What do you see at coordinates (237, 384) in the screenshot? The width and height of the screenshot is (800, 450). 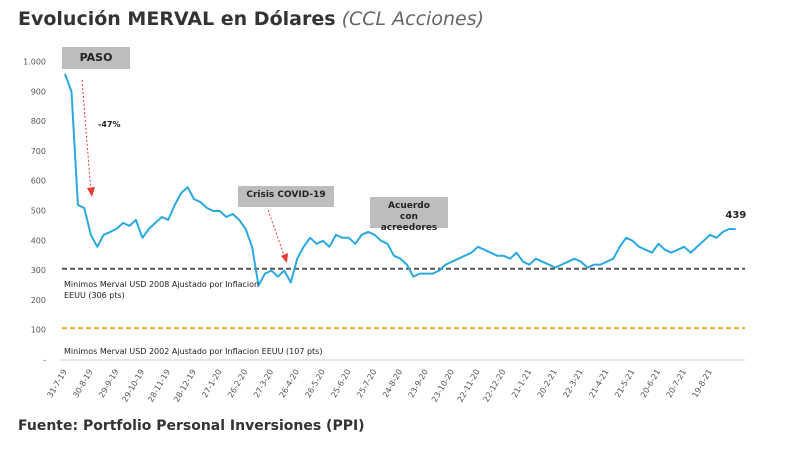 I see `x-tick-label: 26-2-20` at bounding box center [237, 384].